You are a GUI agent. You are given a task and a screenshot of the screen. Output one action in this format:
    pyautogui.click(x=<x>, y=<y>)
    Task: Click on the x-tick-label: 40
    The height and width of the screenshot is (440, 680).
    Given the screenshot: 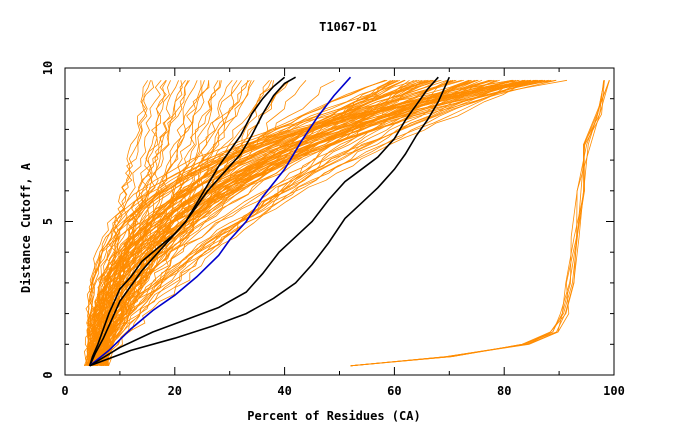 What is the action you would take?
    pyautogui.click(x=284, y=391)
    